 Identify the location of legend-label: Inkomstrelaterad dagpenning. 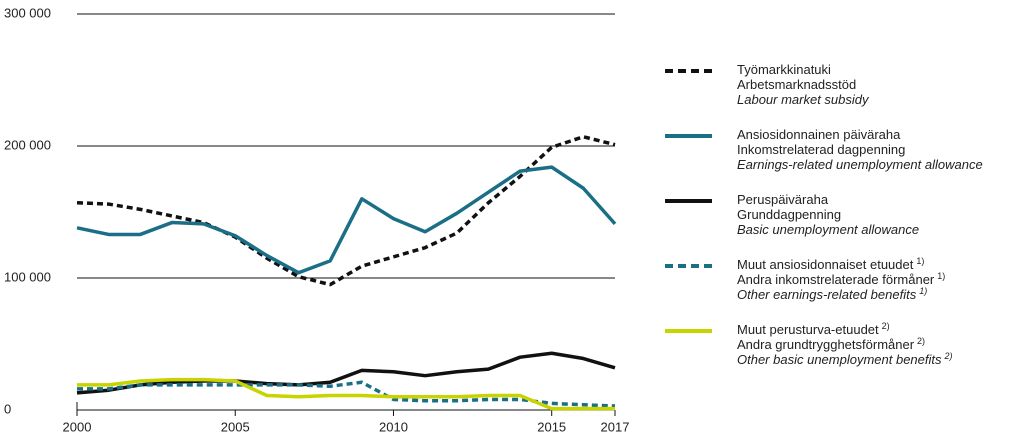
(821, 149).